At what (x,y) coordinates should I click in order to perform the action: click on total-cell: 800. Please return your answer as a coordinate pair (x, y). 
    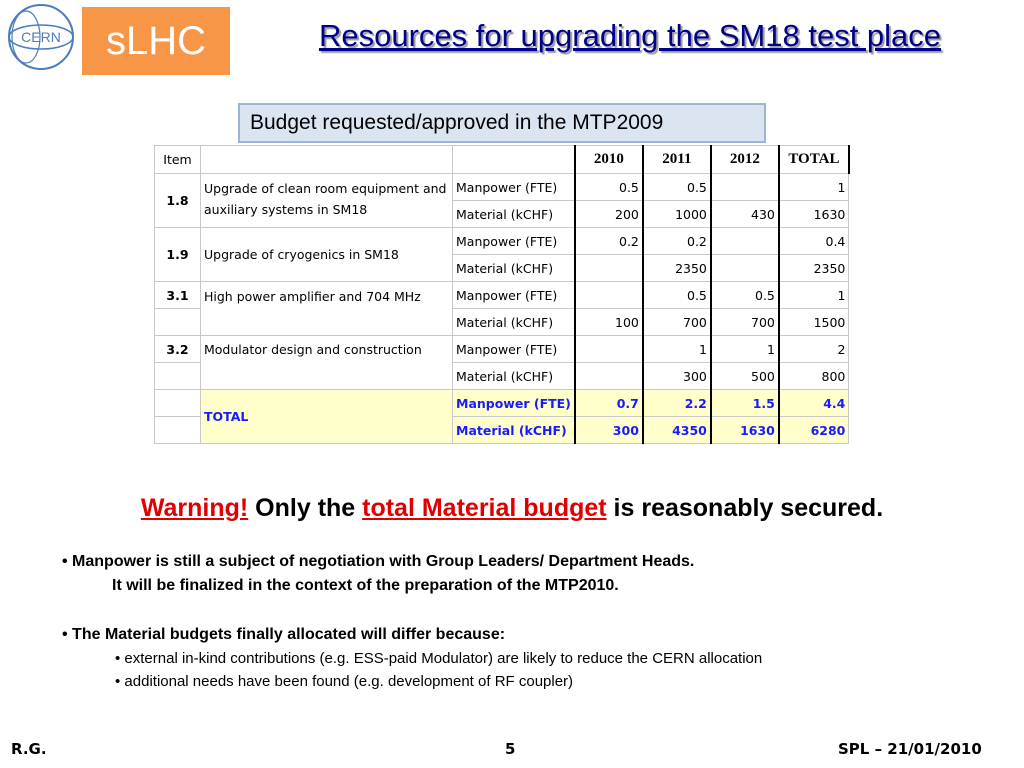
    Looking at the image, I should click on (813, 376).